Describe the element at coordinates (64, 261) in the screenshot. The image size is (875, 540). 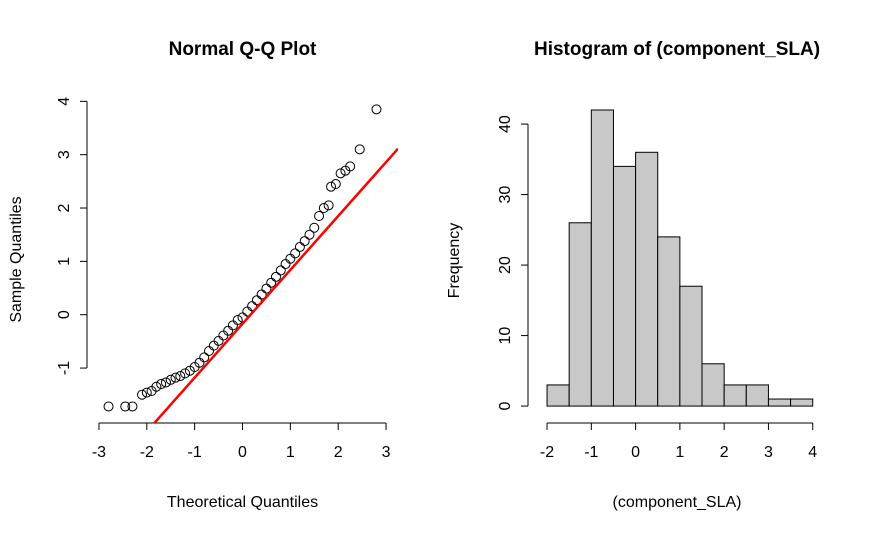
I see `y-tick-label: 1` at that location.